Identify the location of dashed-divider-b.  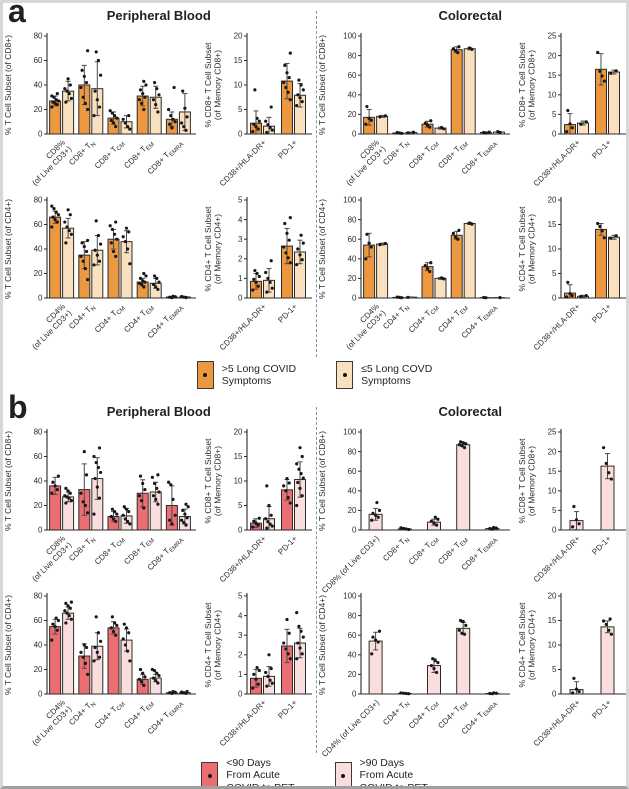
(316, 580).